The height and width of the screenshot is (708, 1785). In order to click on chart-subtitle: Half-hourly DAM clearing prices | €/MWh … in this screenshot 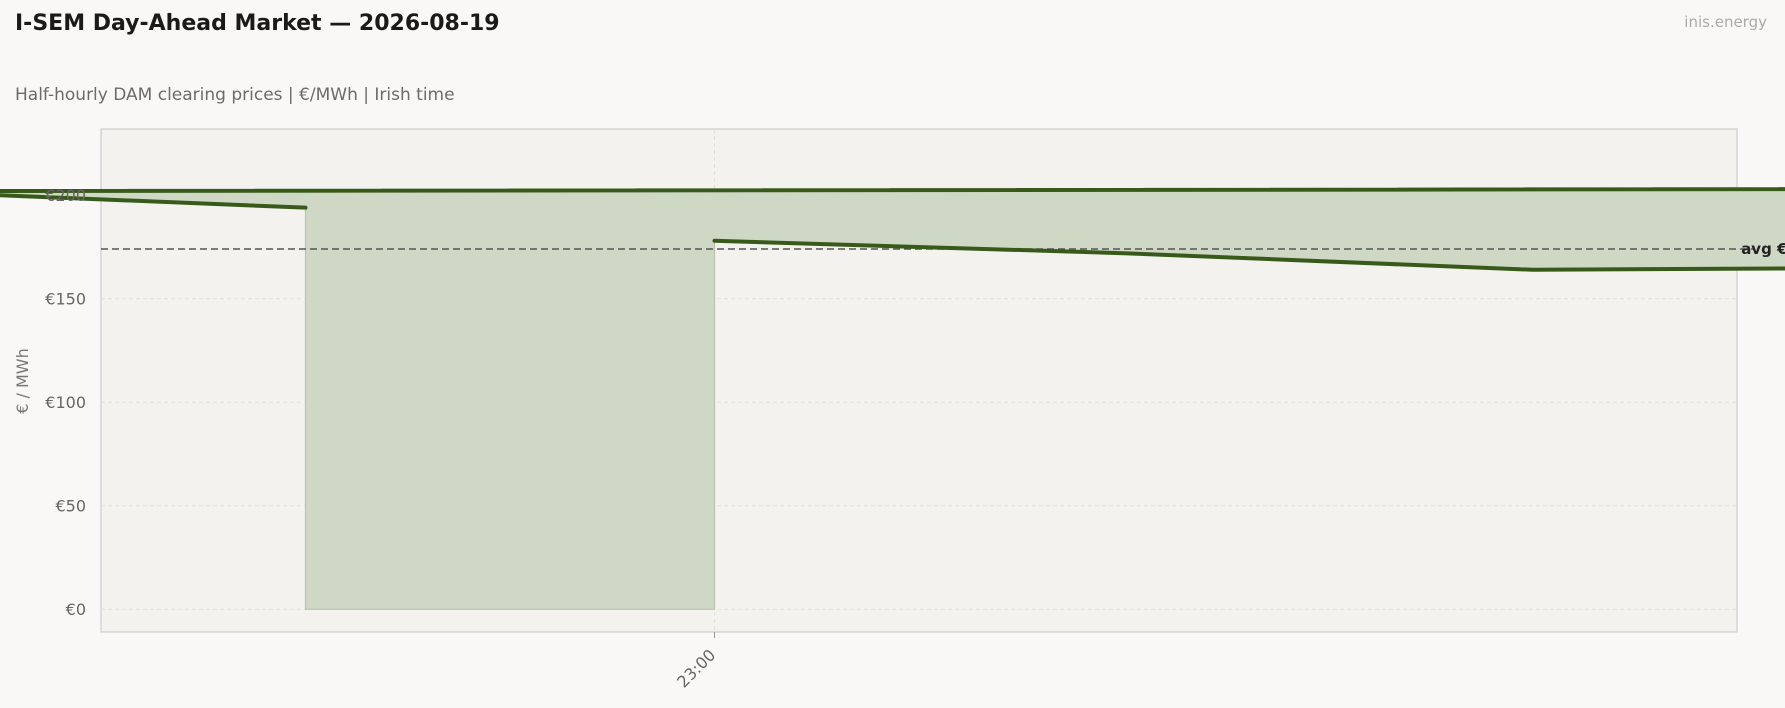, I will do `click(235, 95)`.